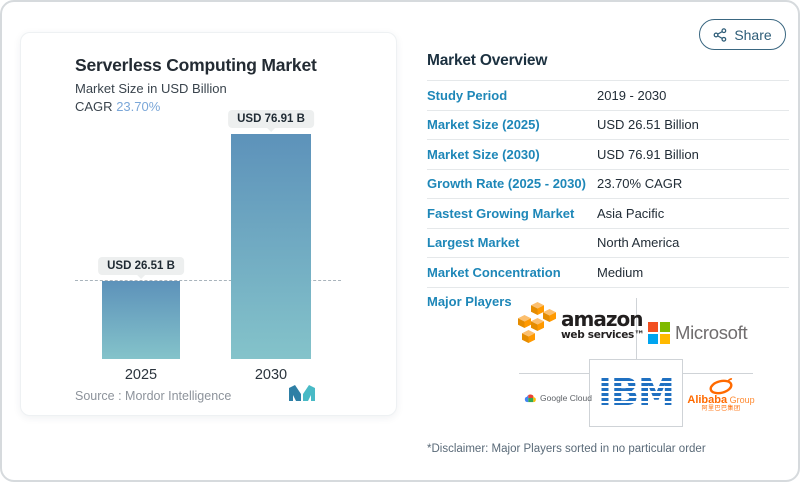  Describe the element at coordinates (196, 65) in the screenshot. I see `chart-title: Serverless Computing Market` at that location.